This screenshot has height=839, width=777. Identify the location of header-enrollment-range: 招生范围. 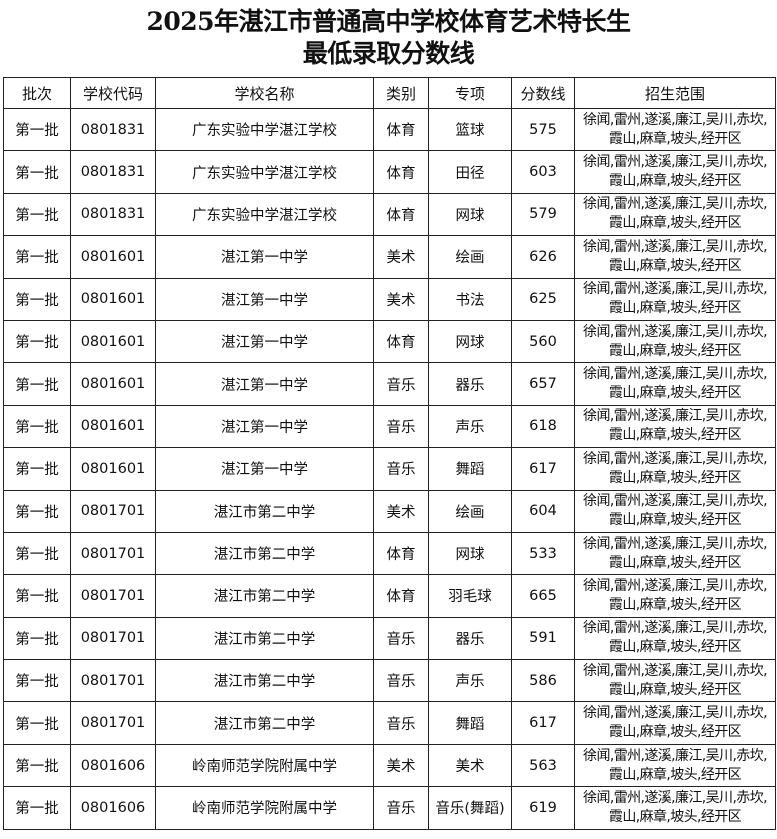
(675, 93).